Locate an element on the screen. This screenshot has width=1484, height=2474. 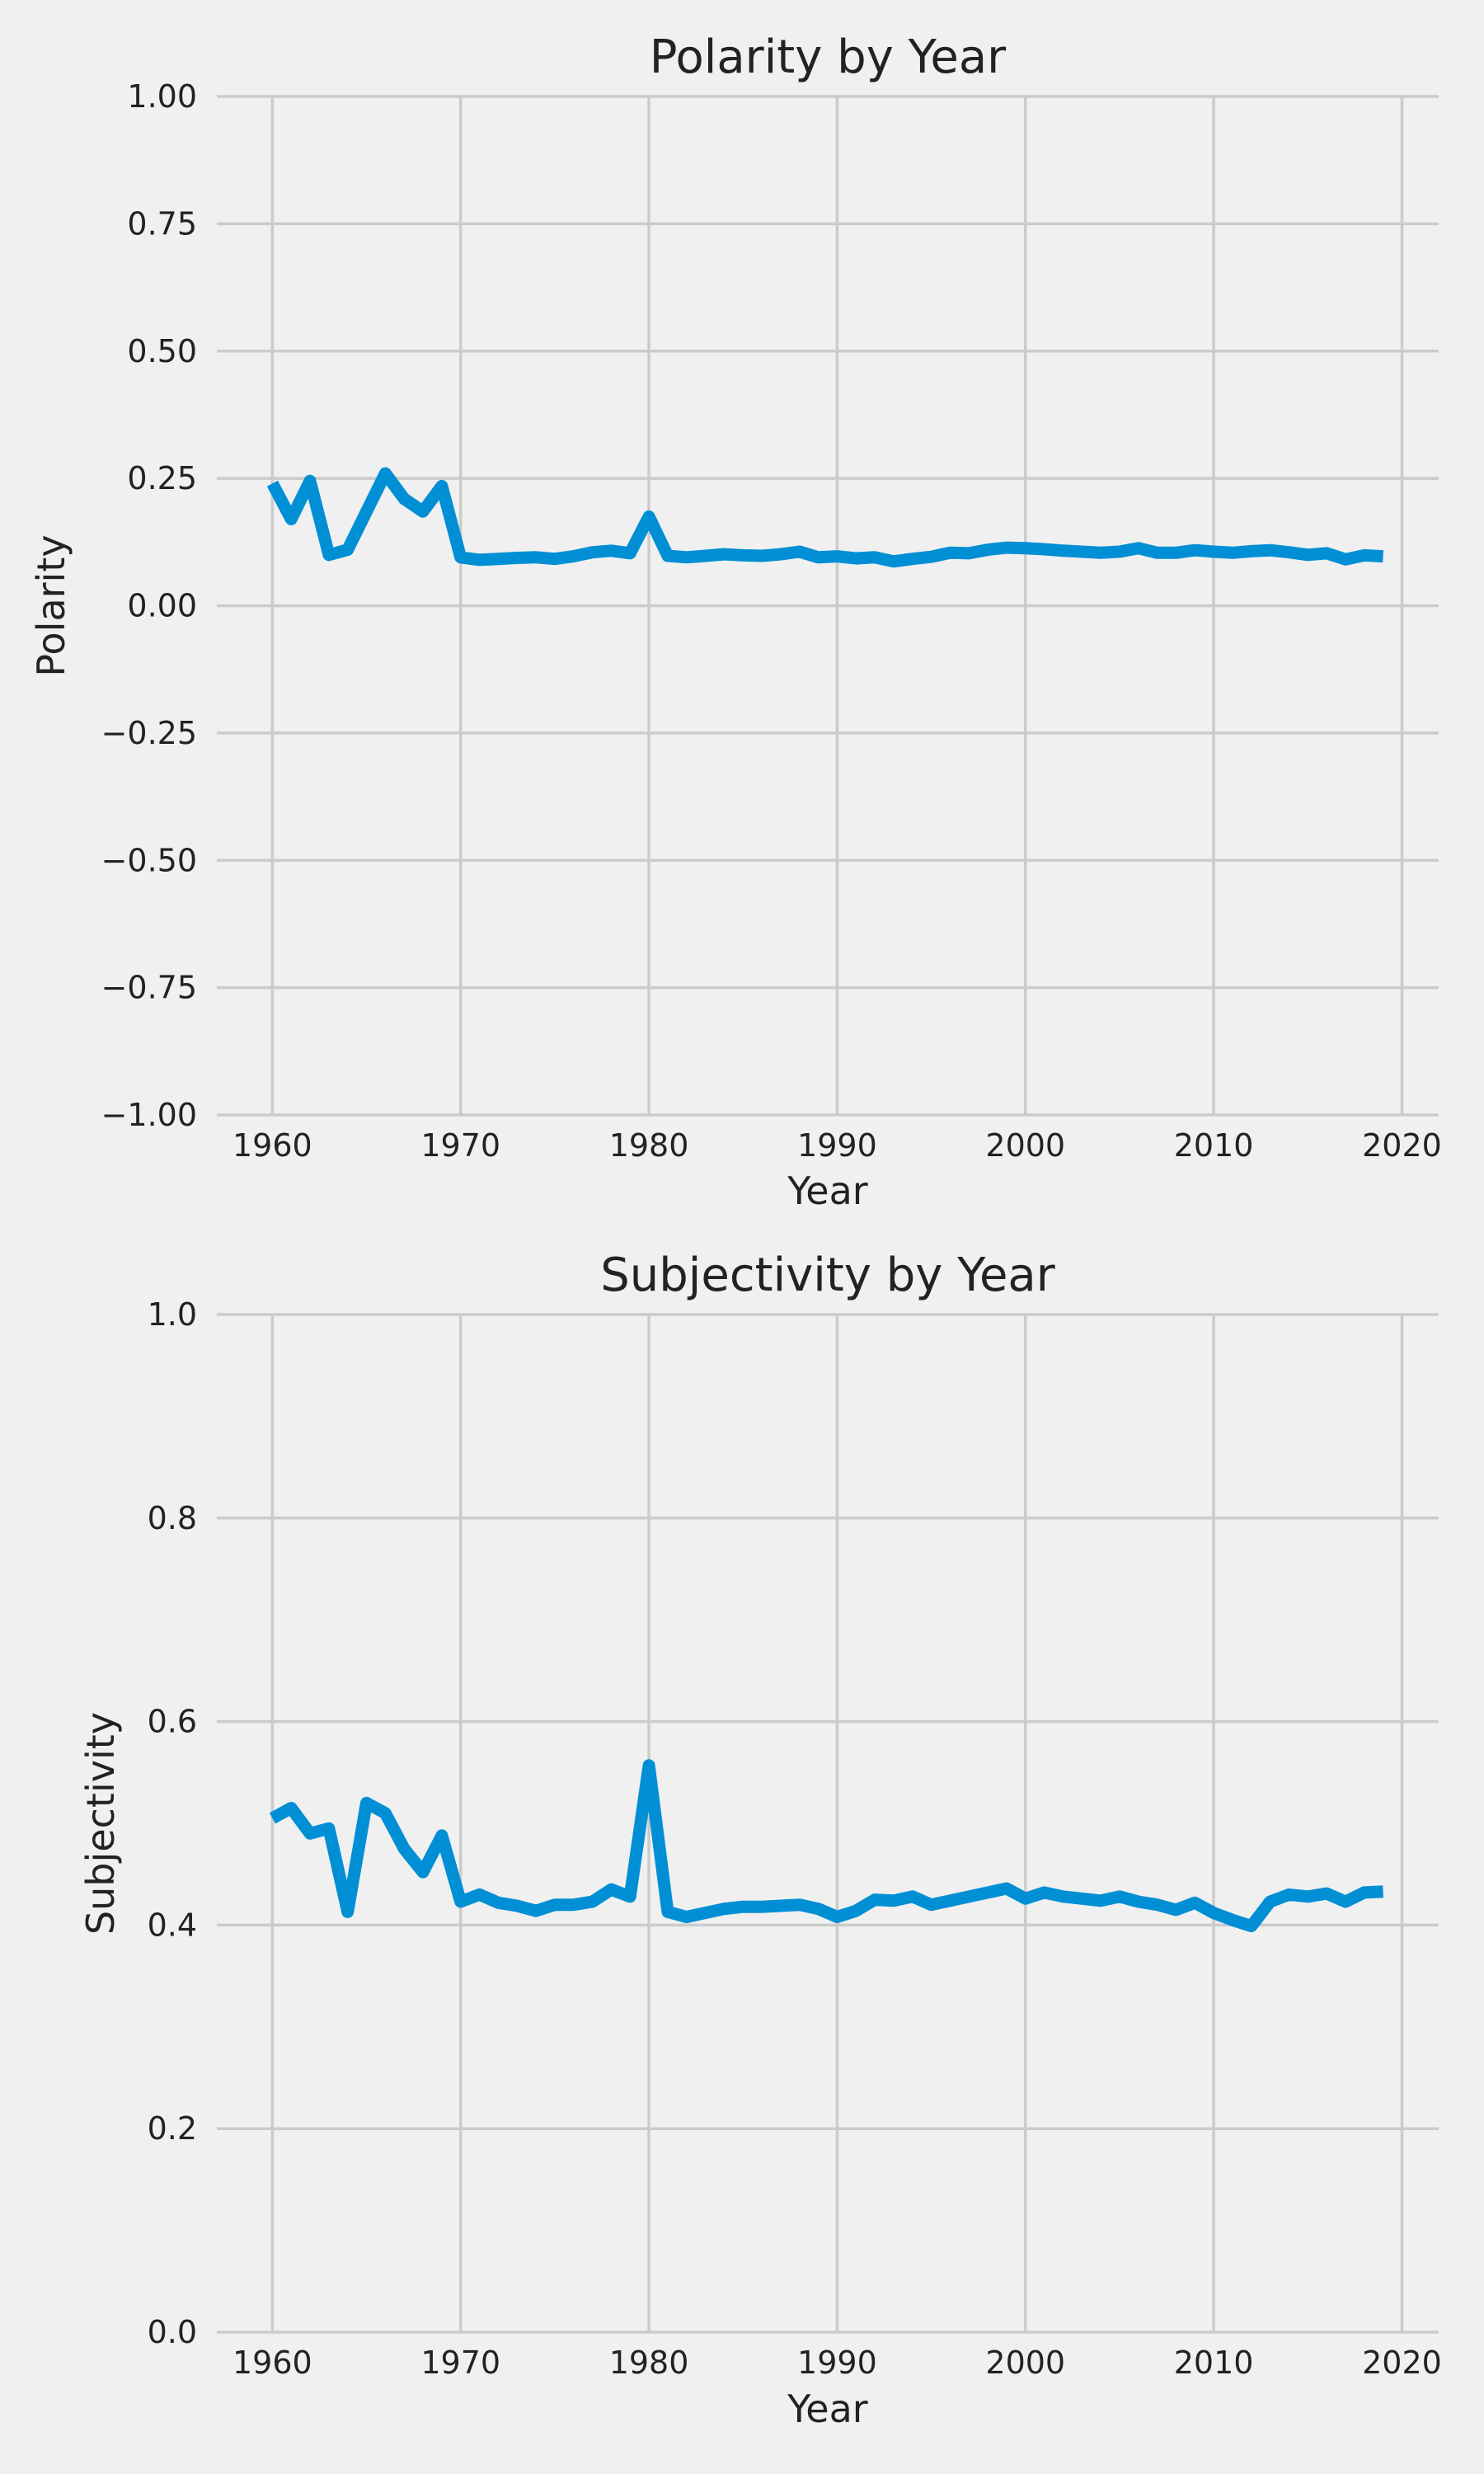
y-tick-label: 1.00 is located at coordinates (162, 96).